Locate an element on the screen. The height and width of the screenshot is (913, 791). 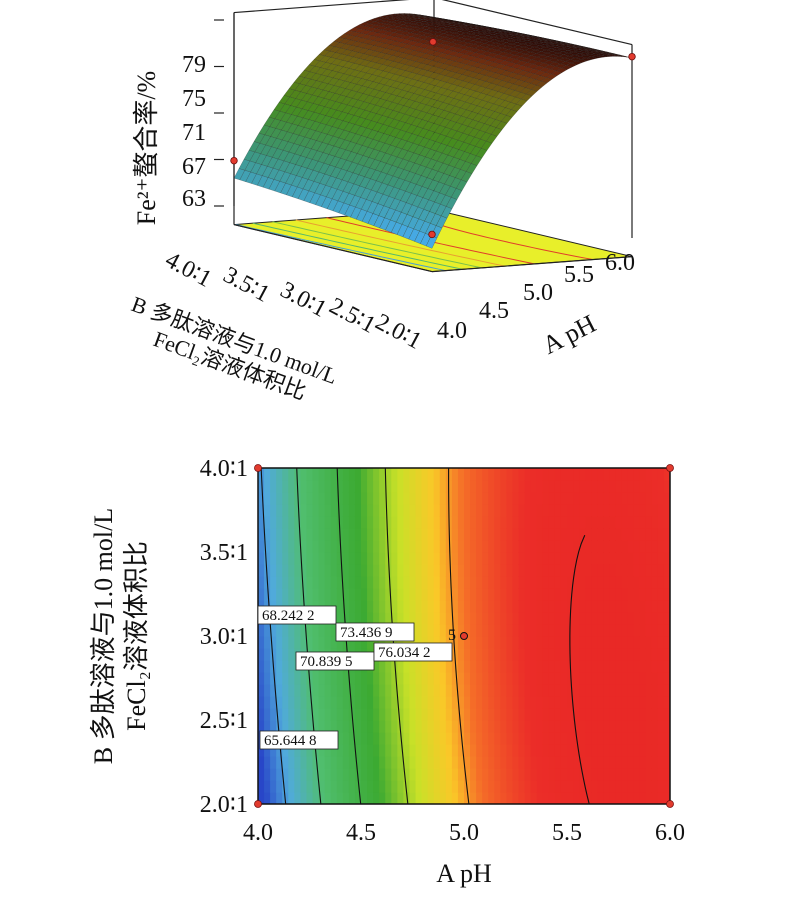
z-axis-ticks: 63 67 71 75 79 is located at coordinates (194, 132).